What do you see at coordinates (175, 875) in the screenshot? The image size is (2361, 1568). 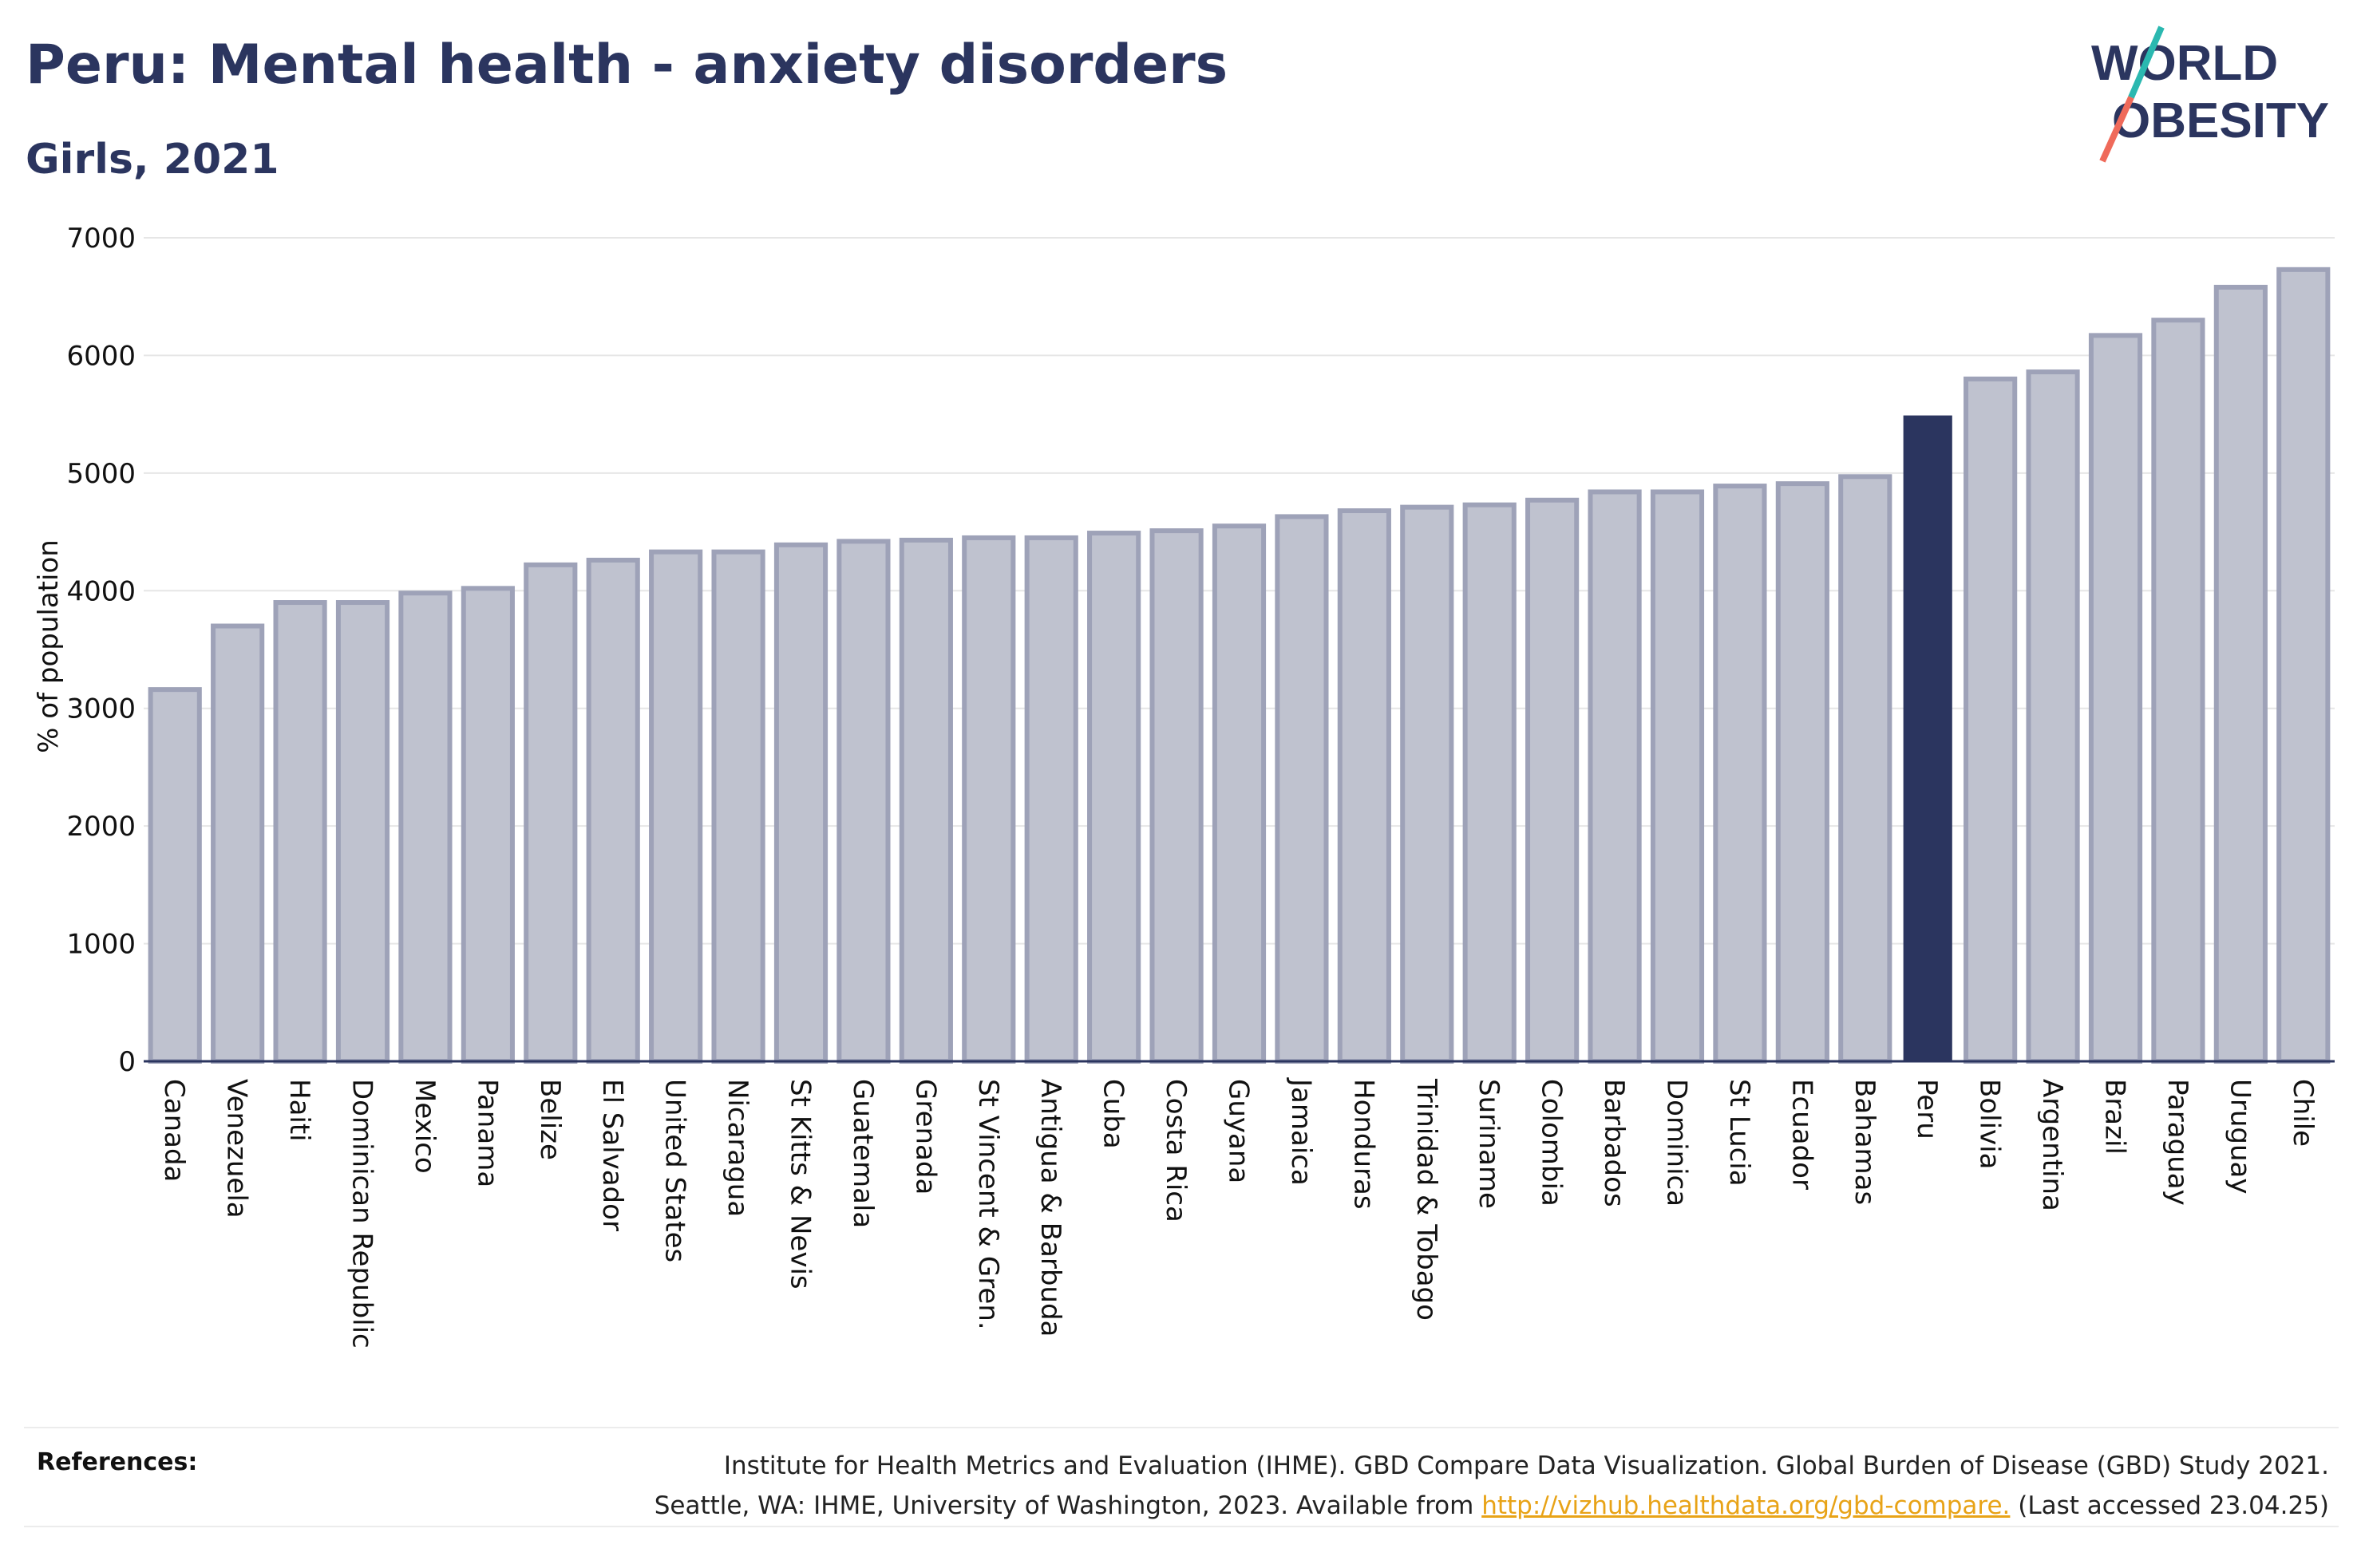 I see `bar-canada` at bounding box center [175, 875].